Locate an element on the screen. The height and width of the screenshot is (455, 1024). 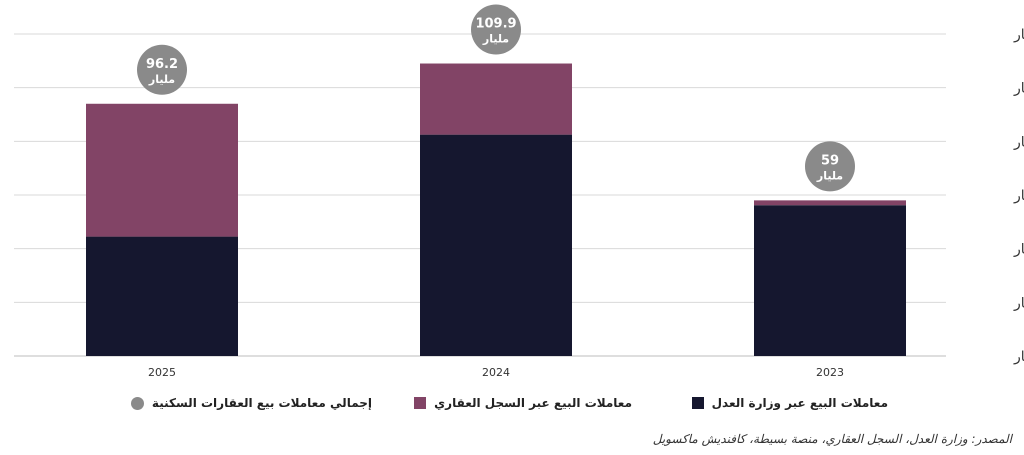
bar-segment-moj-2024 is located at coordinates (496, 245).